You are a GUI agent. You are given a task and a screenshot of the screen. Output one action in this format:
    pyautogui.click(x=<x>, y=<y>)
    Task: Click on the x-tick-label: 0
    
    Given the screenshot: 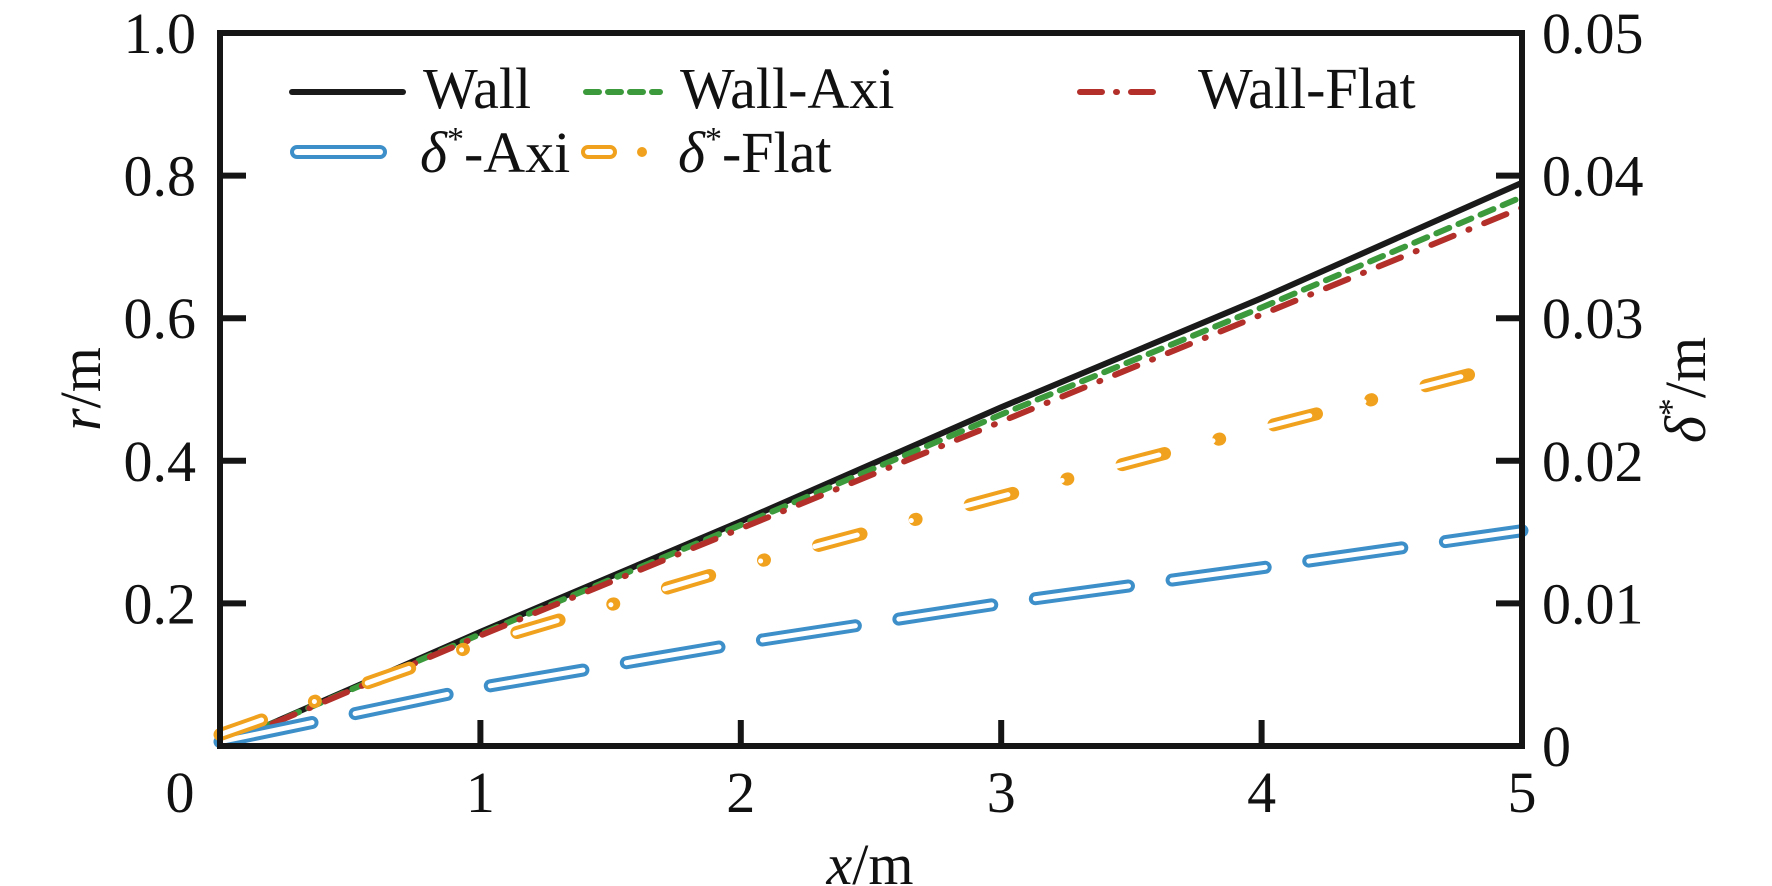 What is the action you would take?
    pyautogui.click(x=180, y=792)
    